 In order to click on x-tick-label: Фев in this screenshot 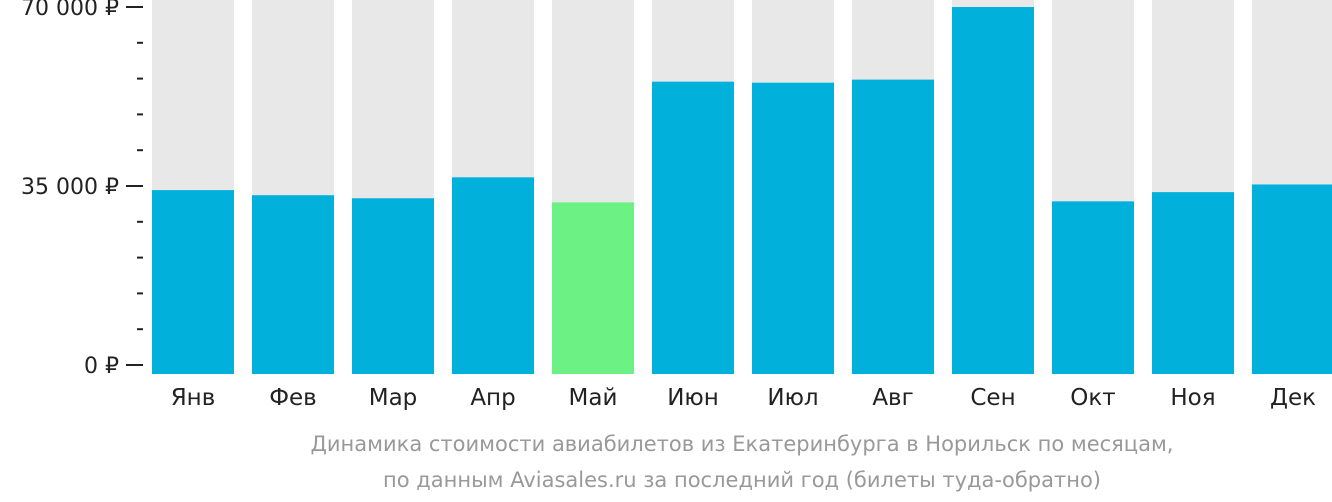, I will do `click(293, 398)`.